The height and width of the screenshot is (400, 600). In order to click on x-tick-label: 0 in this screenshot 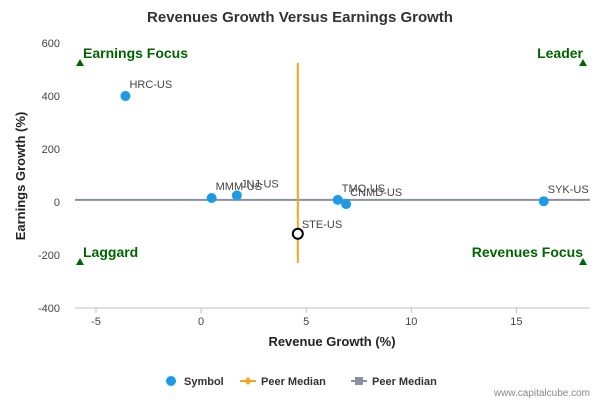, I will do `click(201, 322)`.